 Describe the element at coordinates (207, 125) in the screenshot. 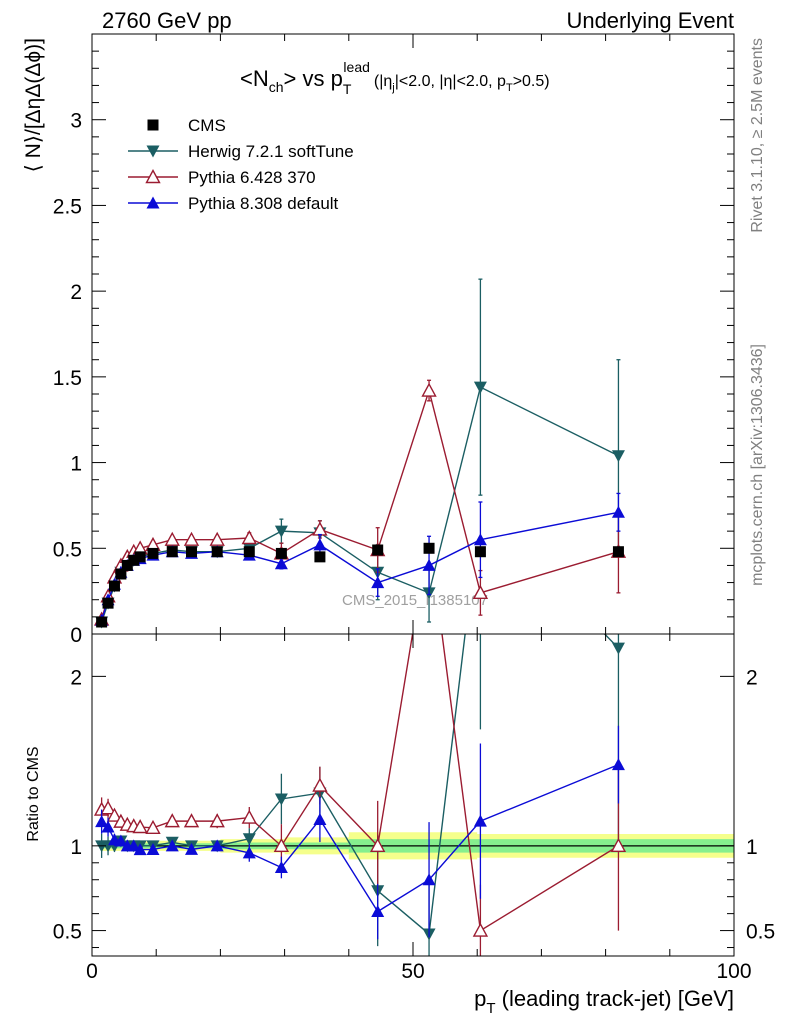

I see `legend-cms-label: CMS` at that location.